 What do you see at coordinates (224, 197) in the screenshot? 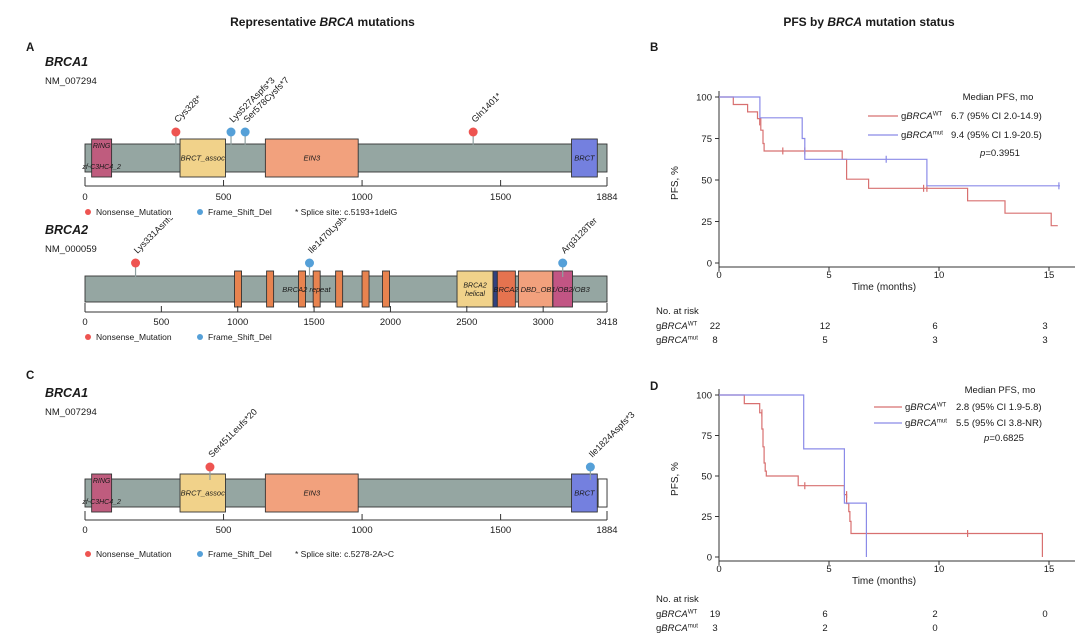
I see `svg-text: 500` at bounding box center [224, 197].